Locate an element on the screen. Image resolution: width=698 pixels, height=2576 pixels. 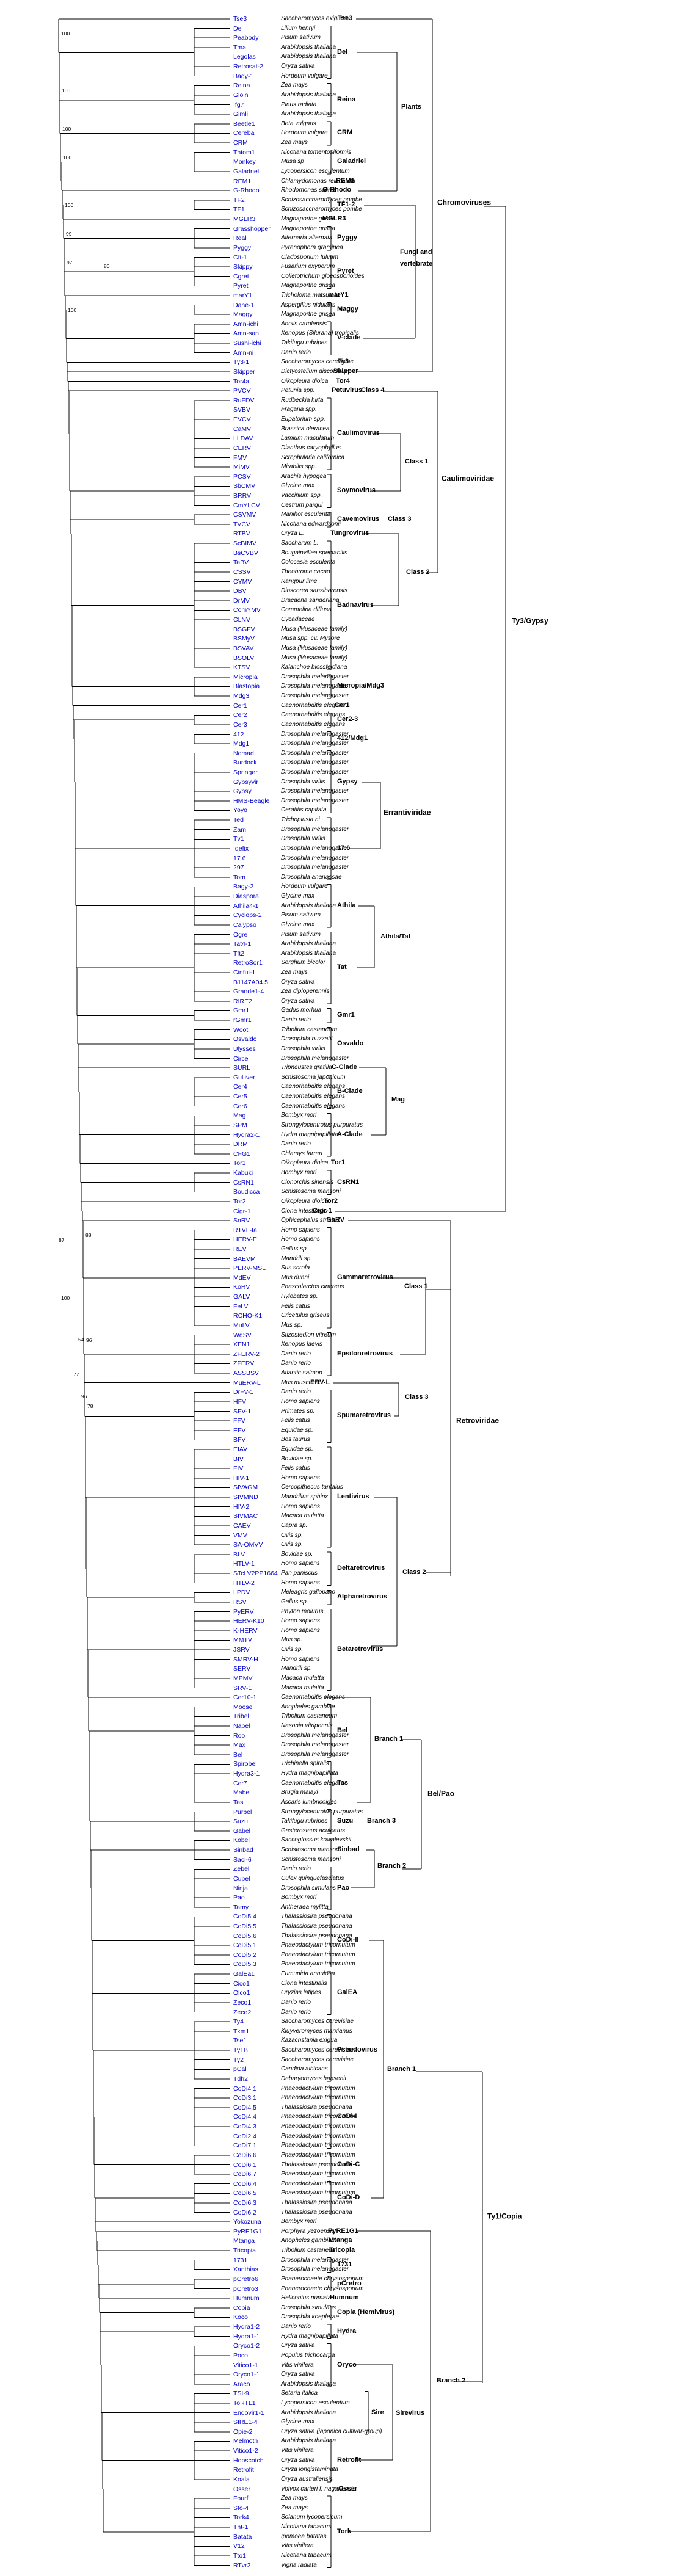
bootstrap-value: 96 is located at coordinates (84, 1396).